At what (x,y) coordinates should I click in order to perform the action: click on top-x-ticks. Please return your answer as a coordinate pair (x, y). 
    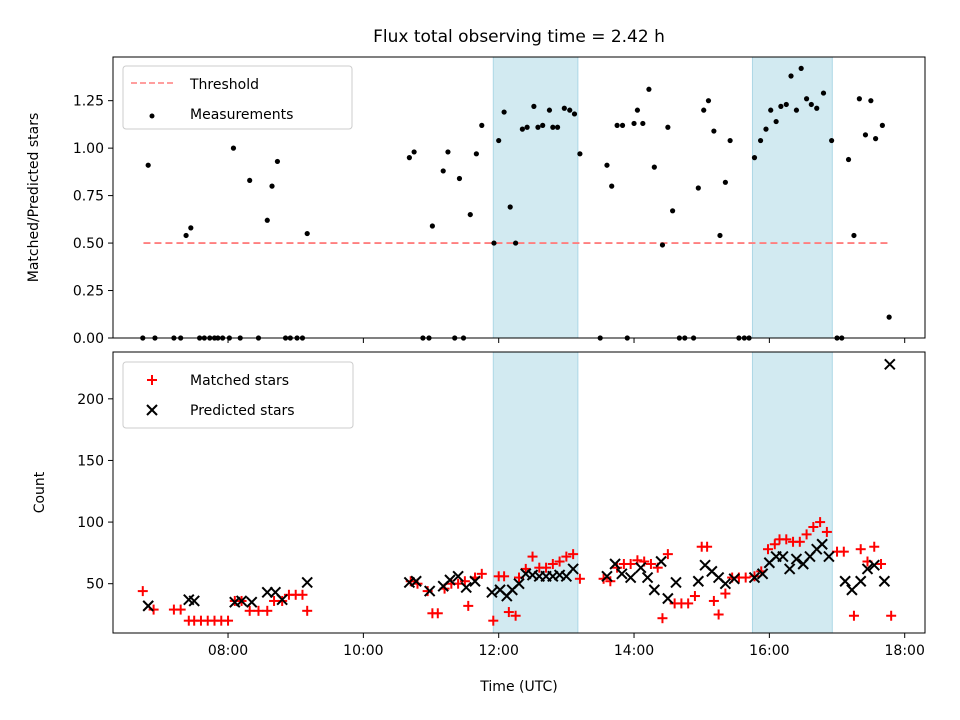
    Looking at the image, I should click on (566, 340).